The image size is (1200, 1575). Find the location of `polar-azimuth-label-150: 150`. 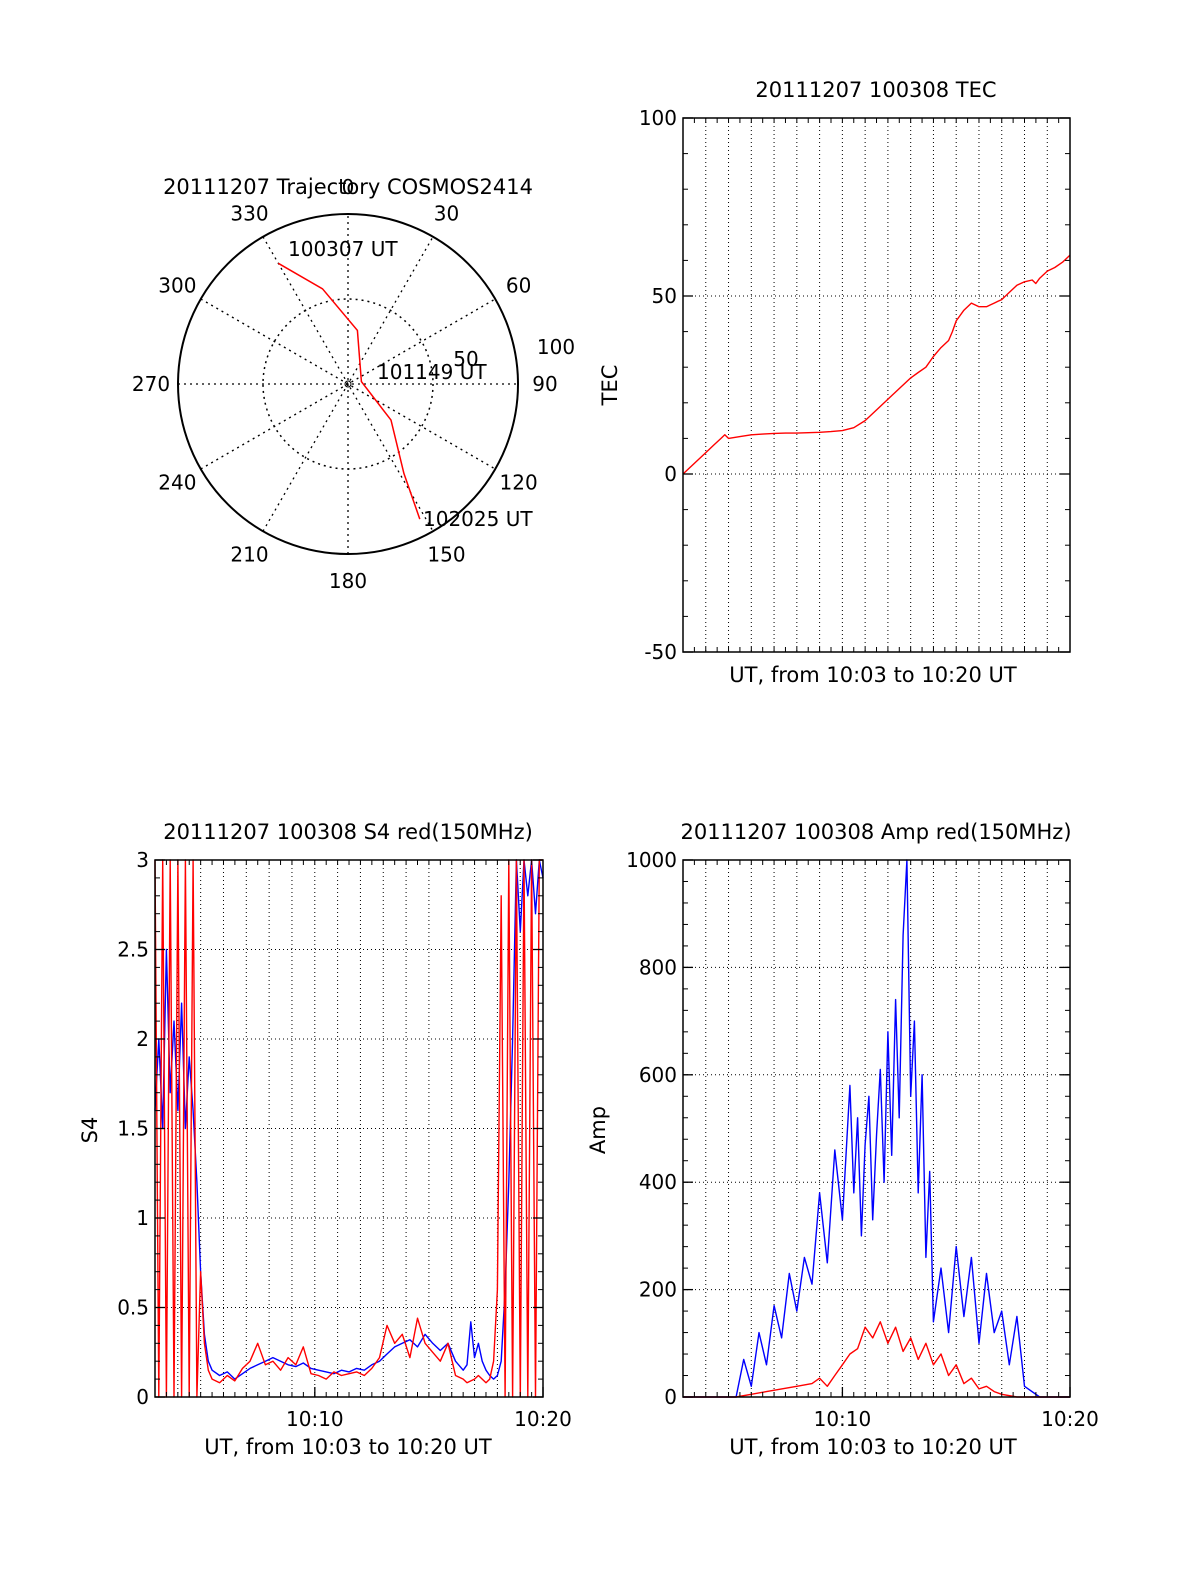

polar-azimuth-label-150: 150 is located at coordinates (446, 555).